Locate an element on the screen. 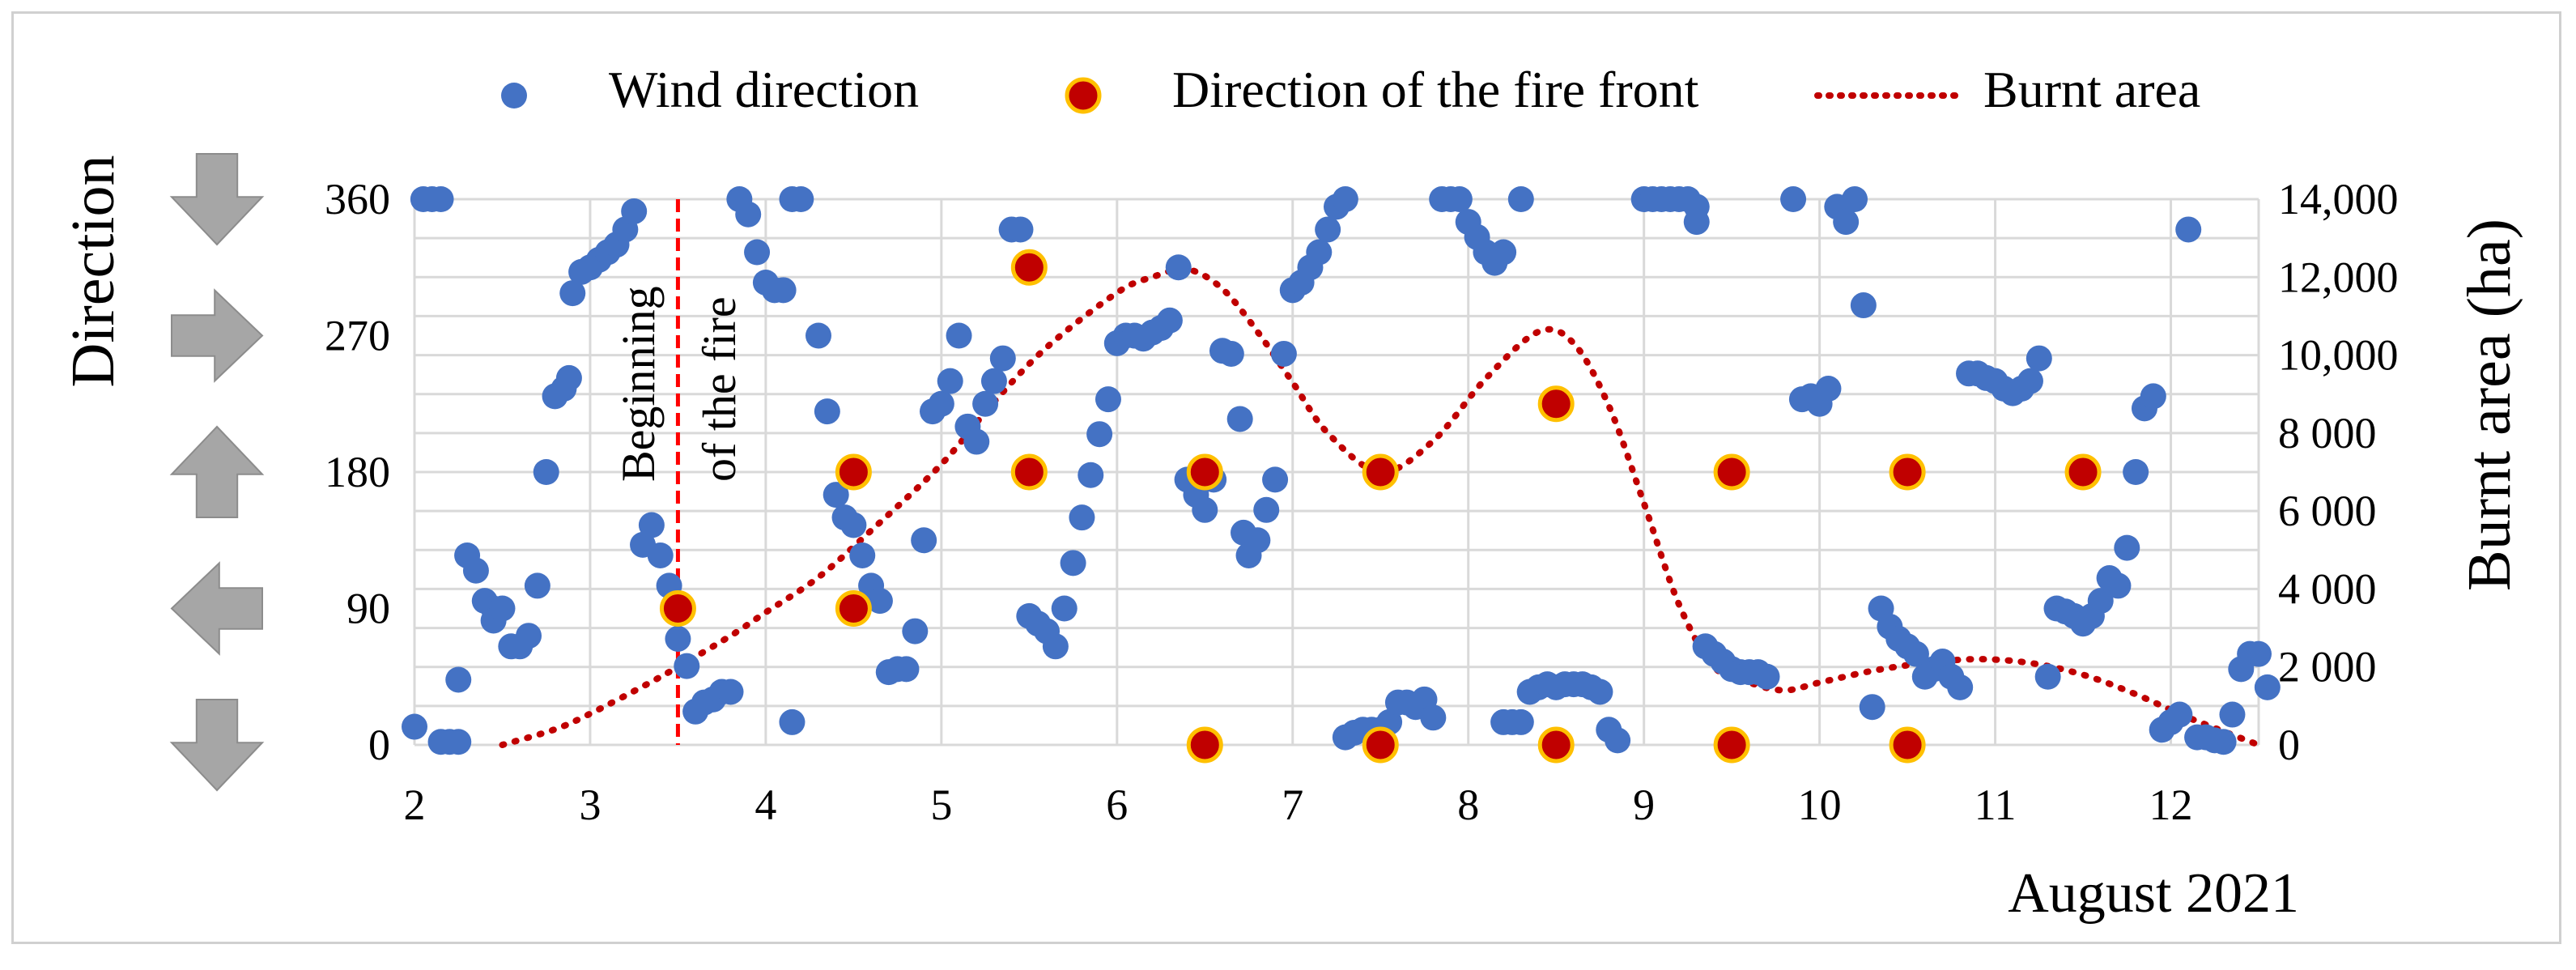 The width and height of the screenshot is (2576, 970). x-tick-label: 2 is located at coordinates (415, 805).